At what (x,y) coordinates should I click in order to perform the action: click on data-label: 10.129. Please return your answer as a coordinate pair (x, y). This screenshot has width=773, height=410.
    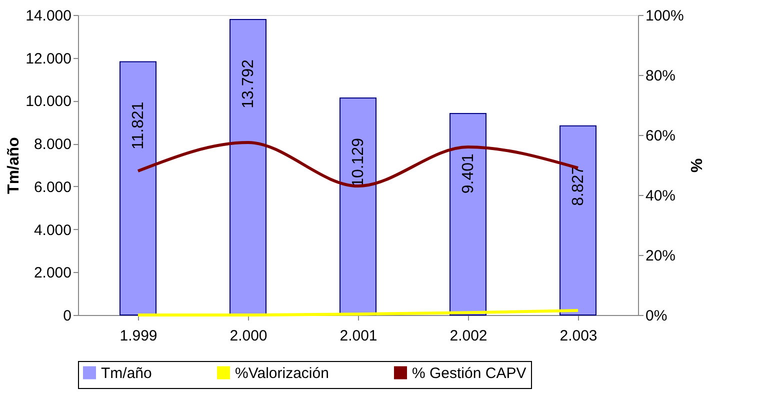
    Looking at the image, I should click on (358, 162).